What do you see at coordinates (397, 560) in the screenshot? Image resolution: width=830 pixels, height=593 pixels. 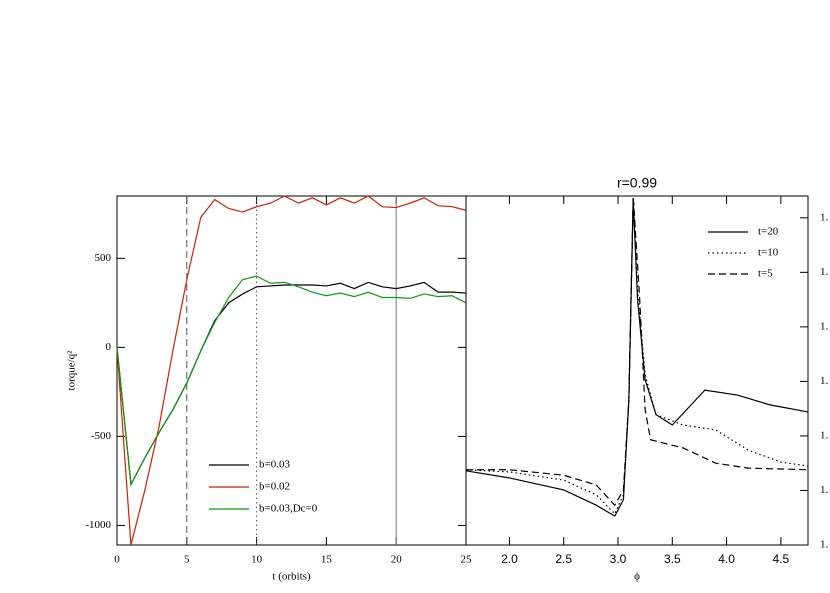 I see `x-tick-label: 20` at bounding box center [397, 560].